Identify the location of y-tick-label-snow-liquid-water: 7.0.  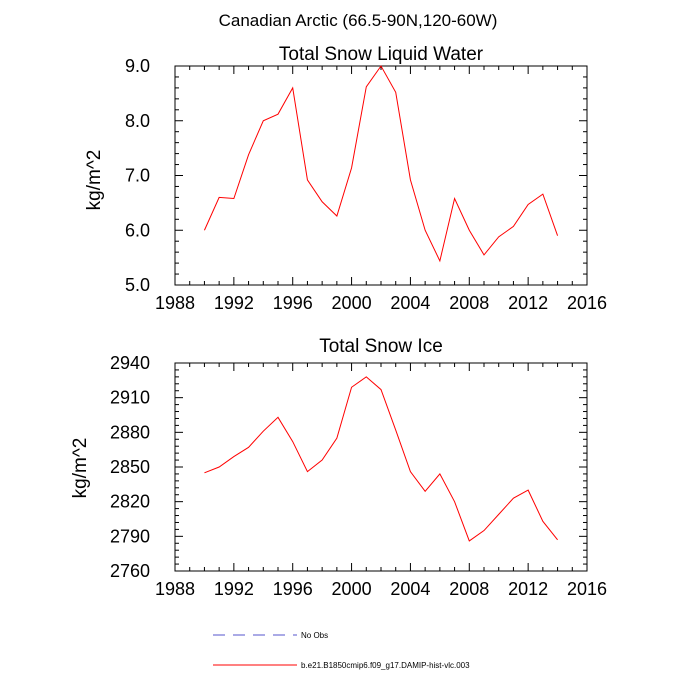
(137, 176).